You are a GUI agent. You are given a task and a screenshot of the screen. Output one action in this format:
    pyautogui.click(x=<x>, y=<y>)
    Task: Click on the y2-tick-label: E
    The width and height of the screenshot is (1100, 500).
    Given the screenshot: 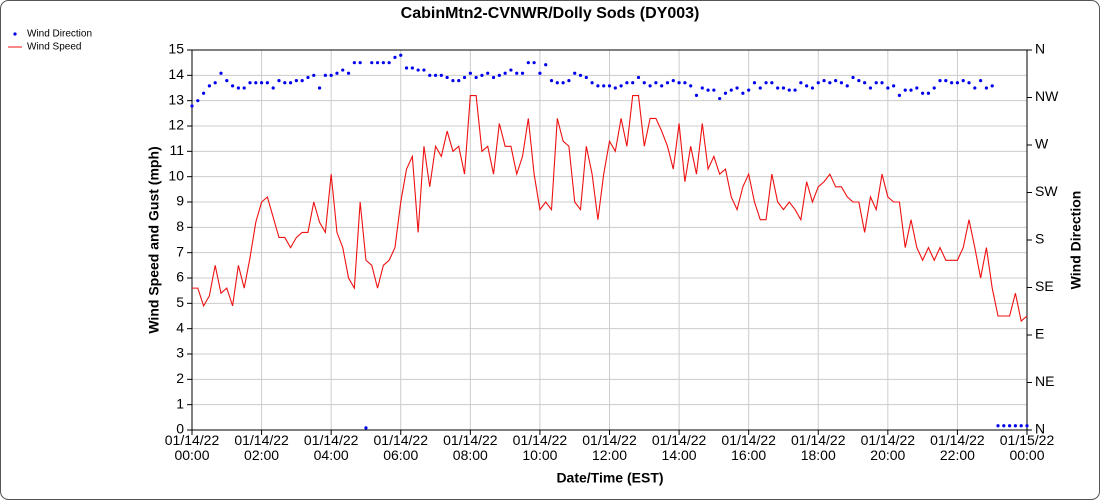 What is the action you would take?
    pyautogui.click(x=1039, y=334)
    